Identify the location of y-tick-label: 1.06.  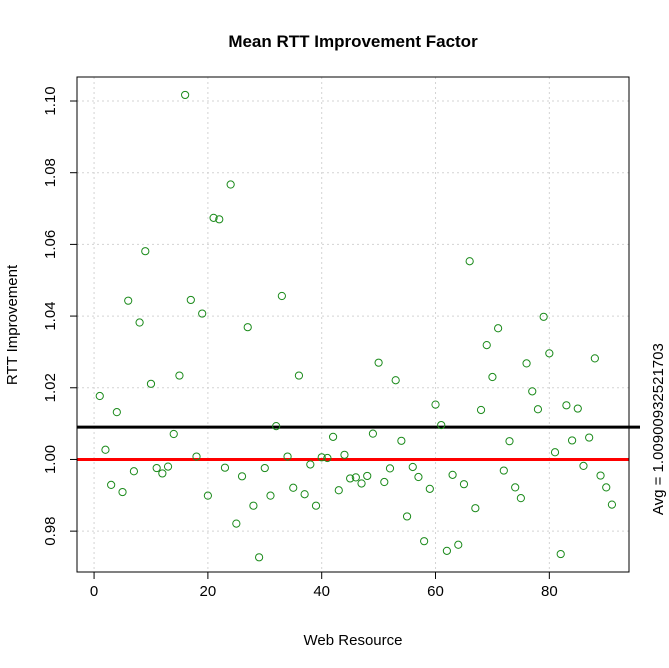
(50, 244).